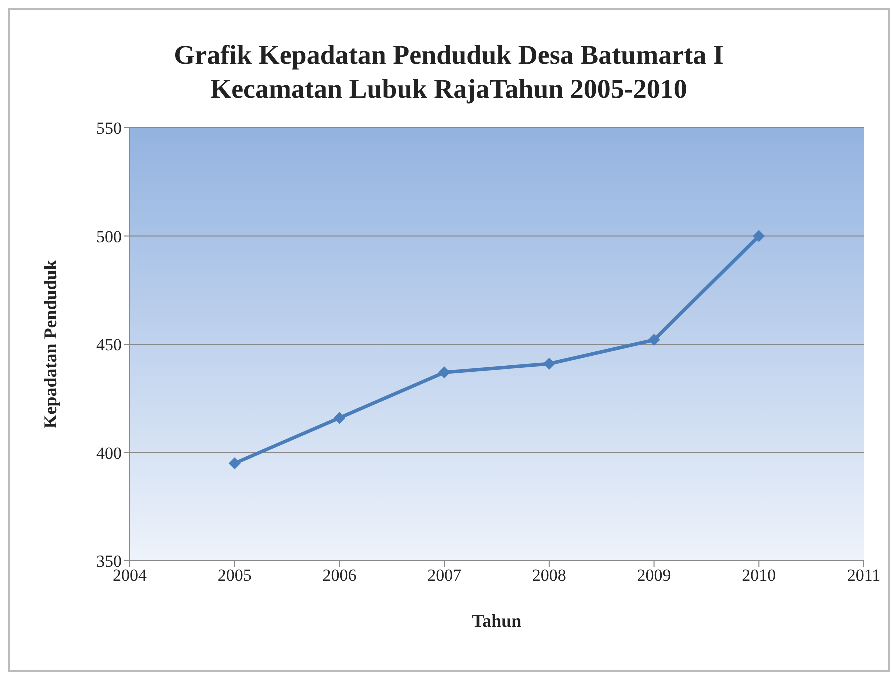 This screenshot has width=896, height=679. Describe the element at coordinates (109, 453) in the screenshot. I see `y-tick-label: 400` at that location.